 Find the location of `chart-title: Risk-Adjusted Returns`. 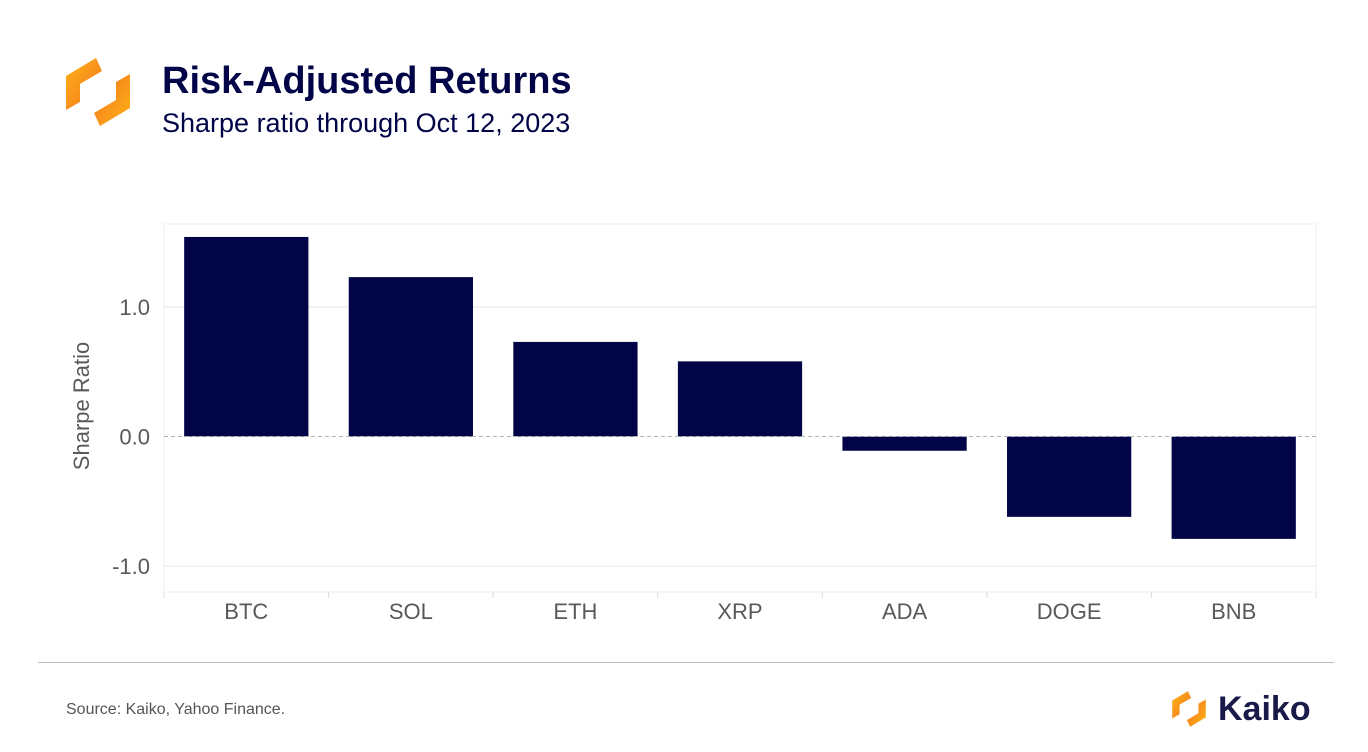

chart-title: Risk-Adjusted Returns is located at coordinates (367, 81).